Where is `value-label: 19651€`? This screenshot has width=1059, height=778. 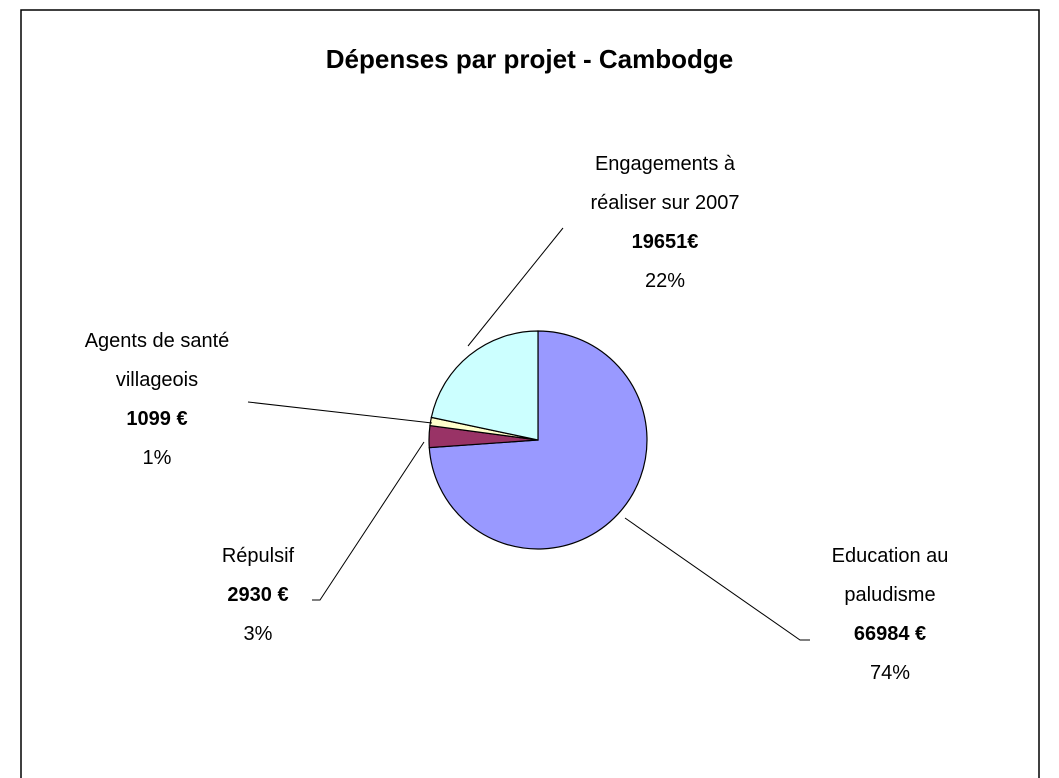
value-label: 19651€ is located at coordinates (665, 242).